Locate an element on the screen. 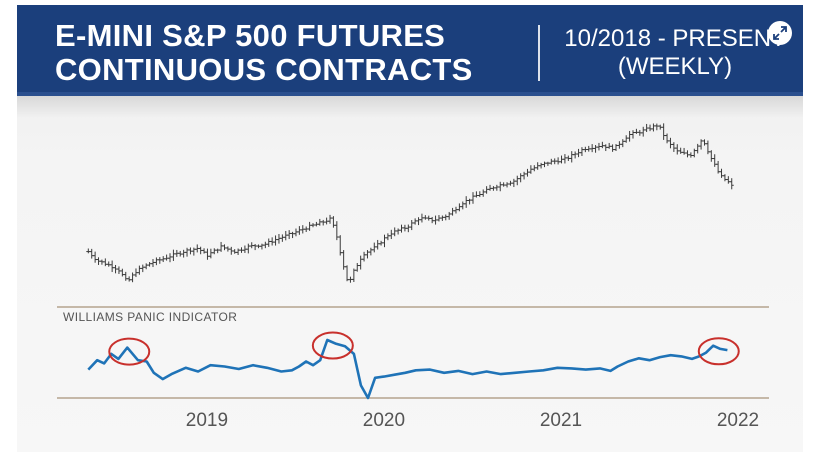 The height and width of the screenshot is (459, 820). period-label: 10/2018 - PRESENT (WEEKLY) is located at coordinates (675, 53).